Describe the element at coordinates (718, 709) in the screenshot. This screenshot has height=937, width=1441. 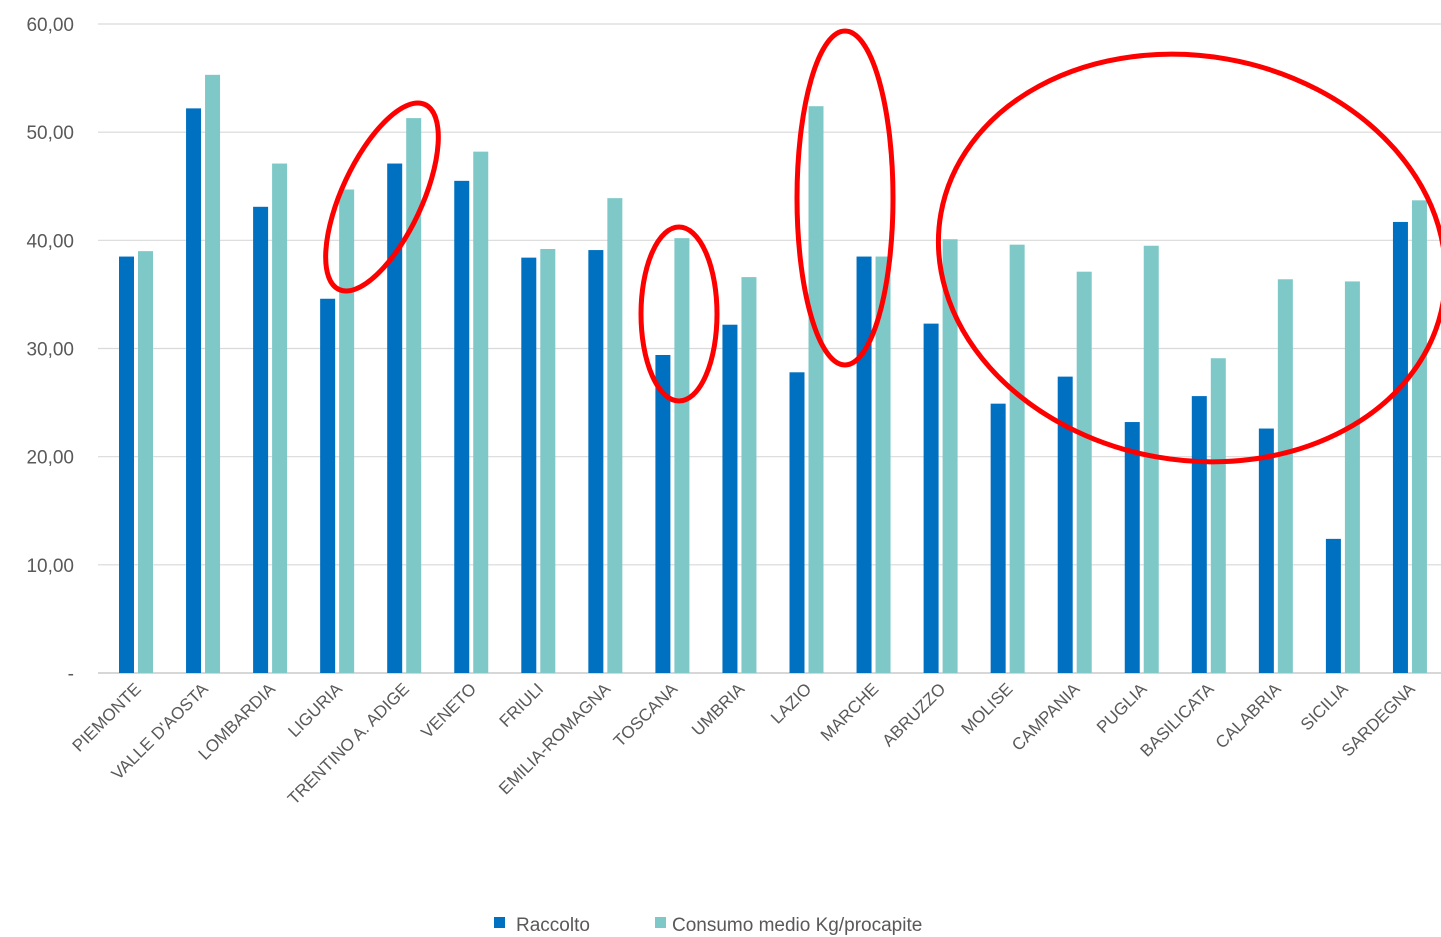
I see `x-tick-label: UMBRIA` at that location.